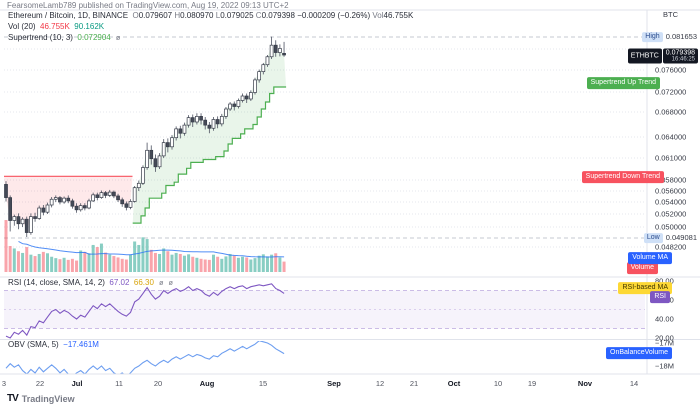 This screenshot has width=700, height=408. Describe the element at coordinates (532, 383) in the screenshot. I see `time-tick: 19` at that location.